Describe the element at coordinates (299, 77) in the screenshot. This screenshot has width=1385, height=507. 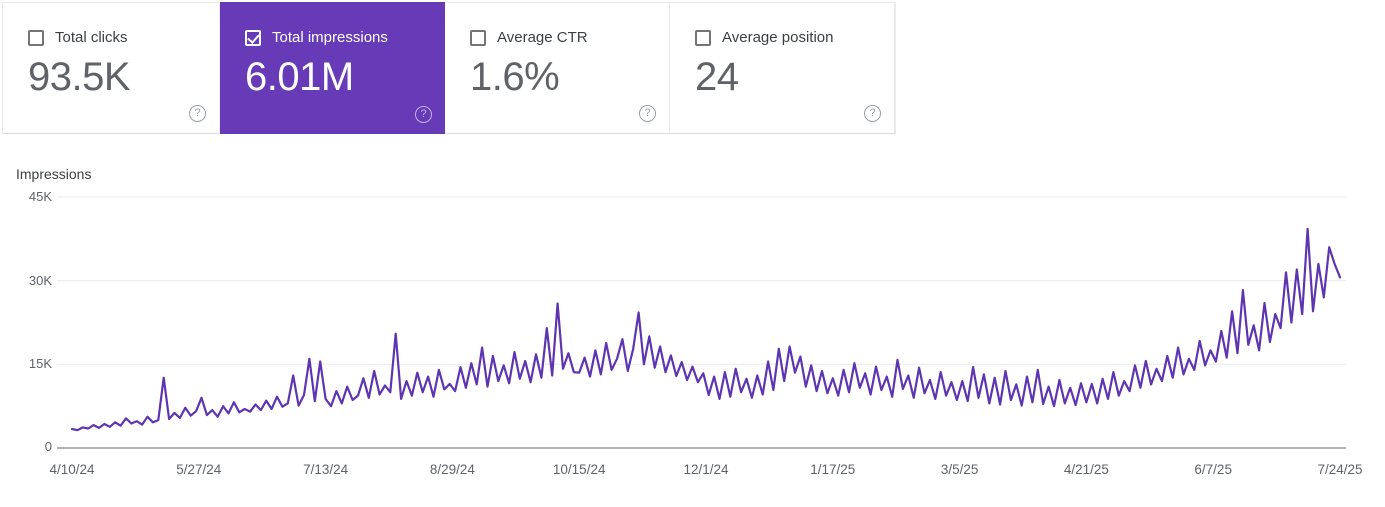
I see `total-impressions-value: 6.01M` at that location.